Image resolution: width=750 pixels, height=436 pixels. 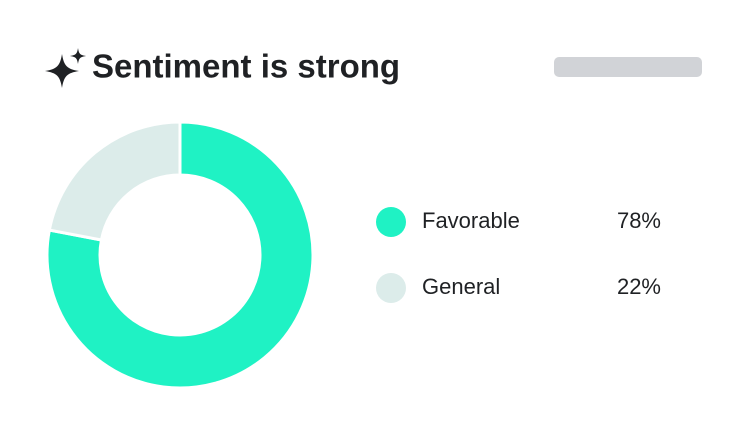 What do you see at coordinates (246, 66) in the screenshot?
I see `chart-title: Sentiment is strong` at bounding box center [246, 66].